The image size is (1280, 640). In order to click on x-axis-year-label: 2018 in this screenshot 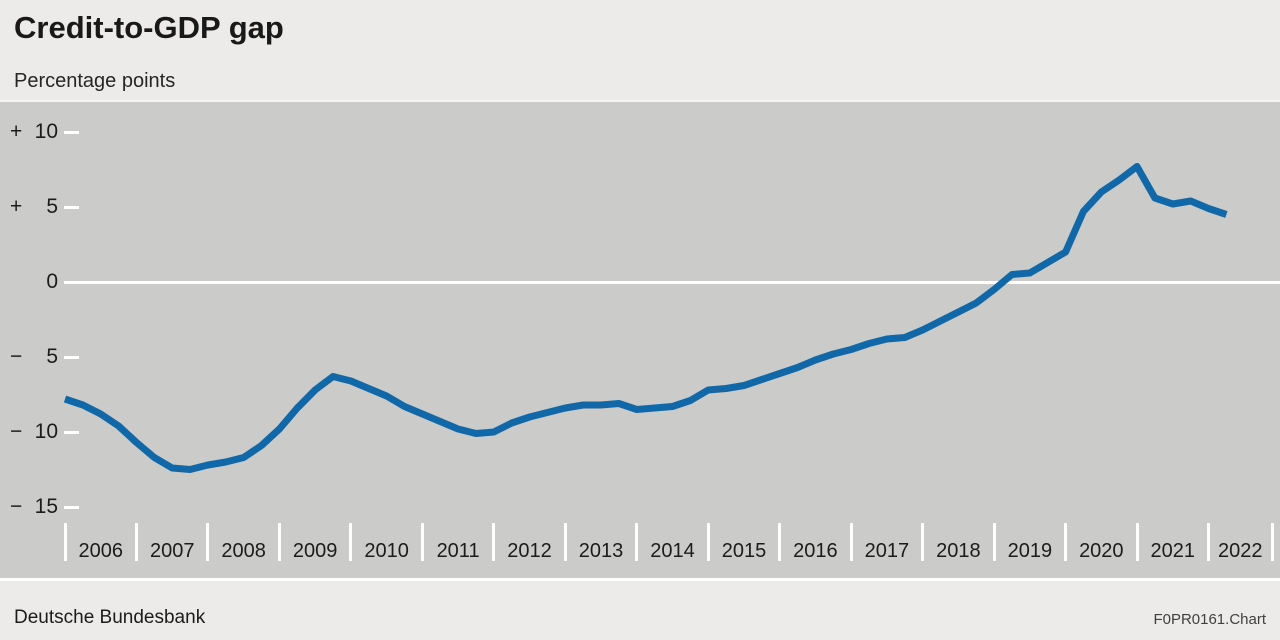, I will do `click(958, 551)`.